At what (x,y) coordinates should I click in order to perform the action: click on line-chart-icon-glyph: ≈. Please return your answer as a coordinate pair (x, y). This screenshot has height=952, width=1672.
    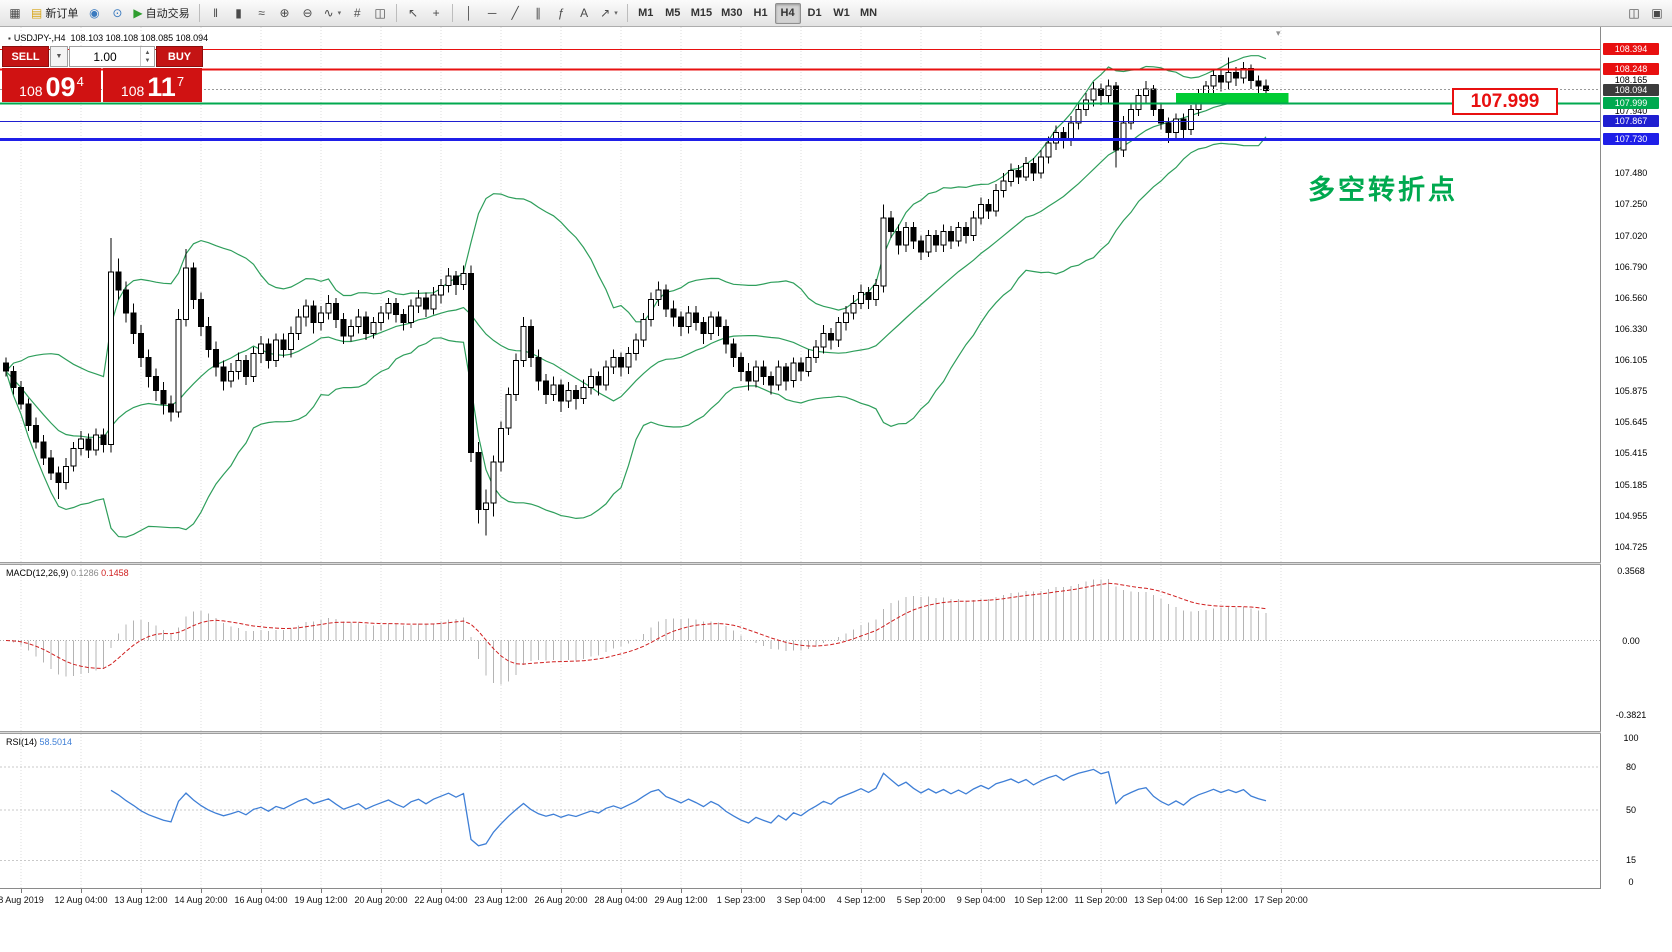
    Looking at the image, I should click on (261, 13).